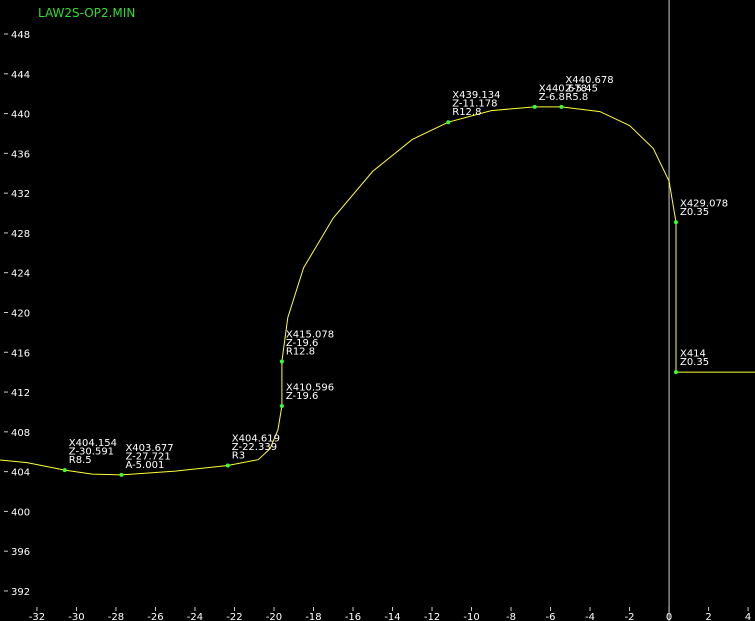 This screenshot has width=755, height=621. Describe the element at coordinates (392, 616) in the screenshot. I see `x-tick-label: -14` at that location.